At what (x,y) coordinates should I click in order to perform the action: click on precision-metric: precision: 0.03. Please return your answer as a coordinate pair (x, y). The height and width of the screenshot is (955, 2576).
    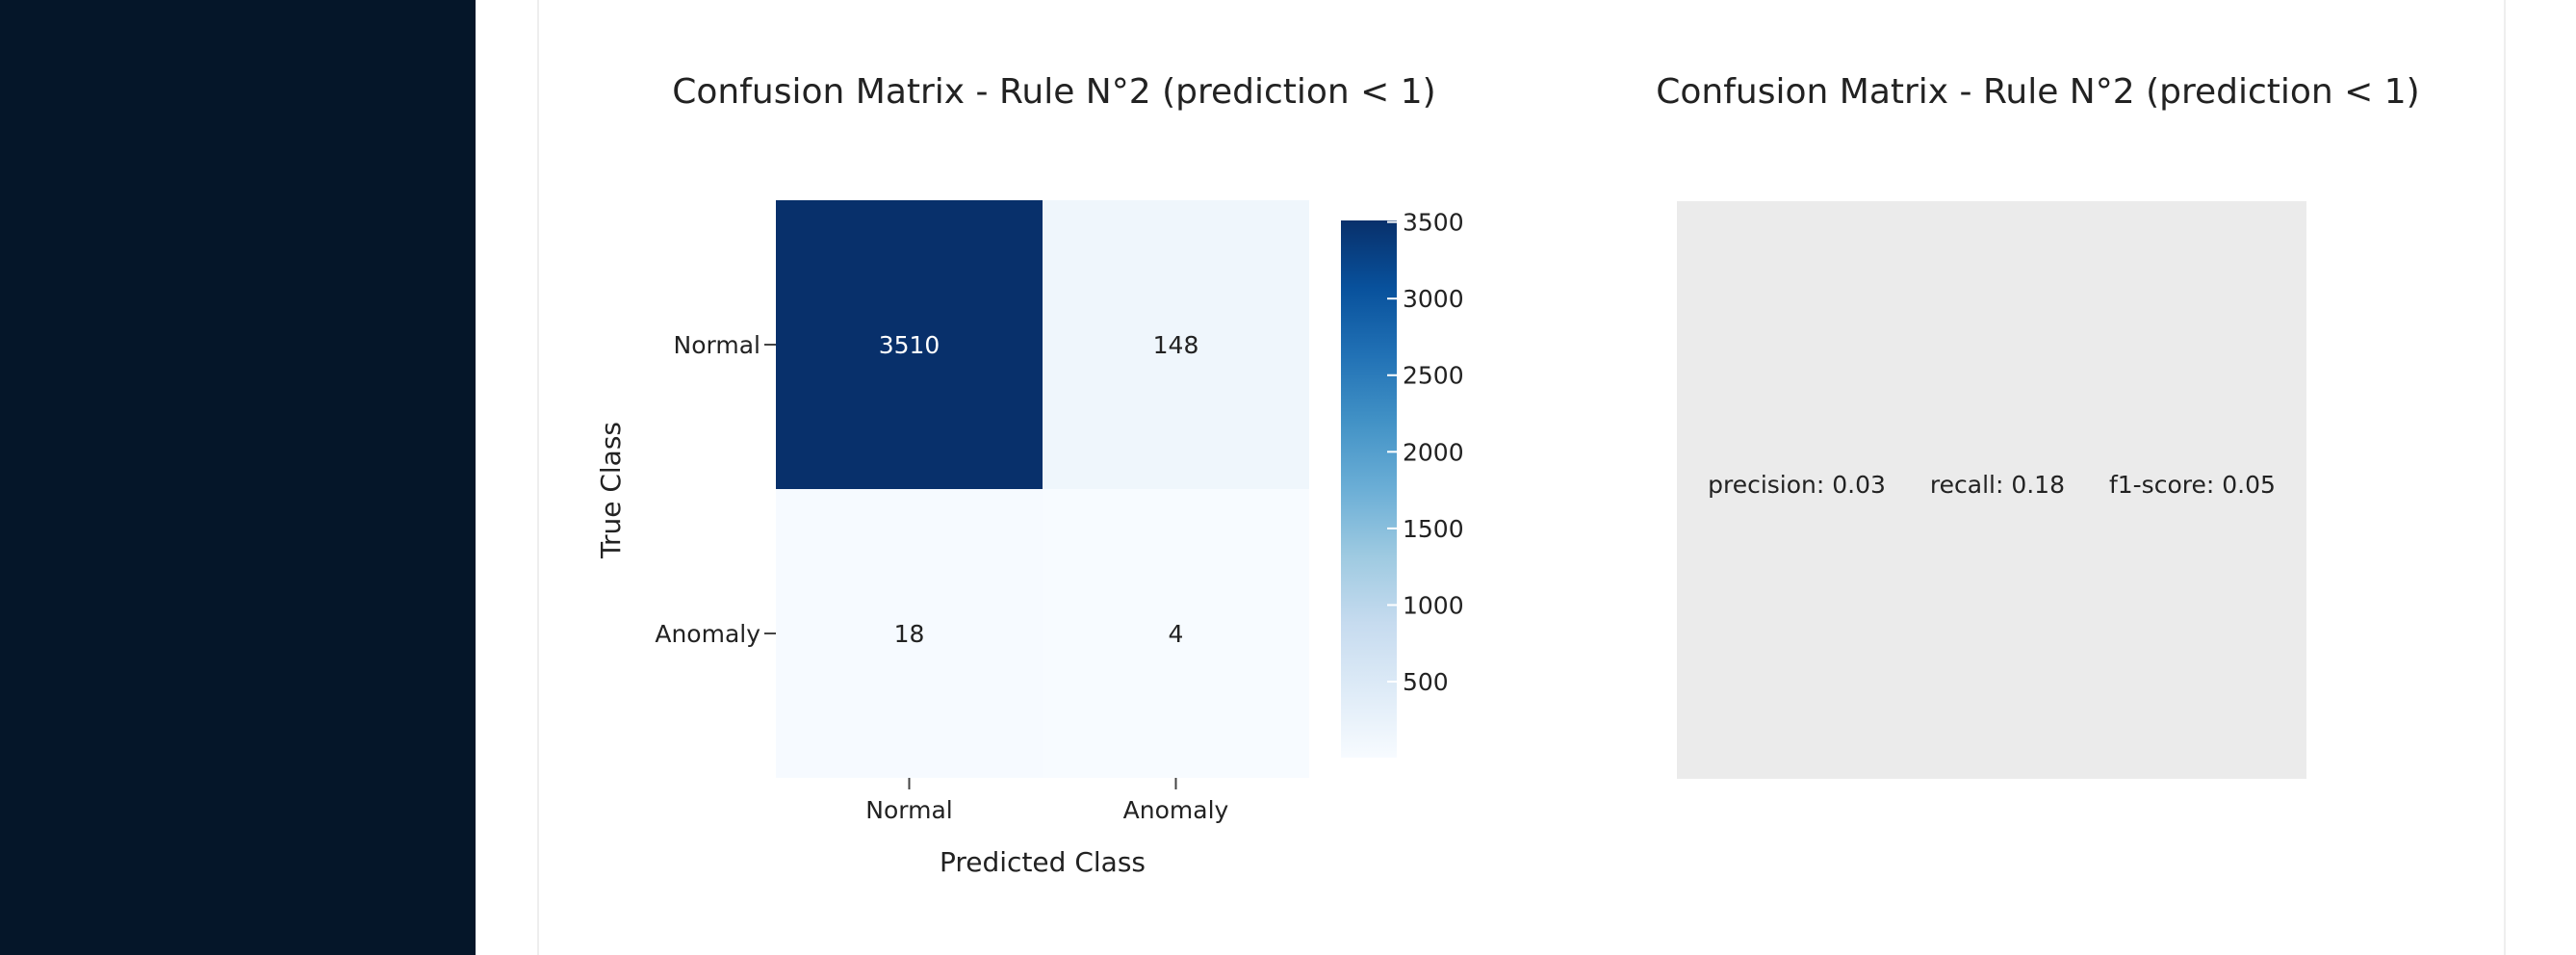
    Looking at the image, I should click on (1797, 485).